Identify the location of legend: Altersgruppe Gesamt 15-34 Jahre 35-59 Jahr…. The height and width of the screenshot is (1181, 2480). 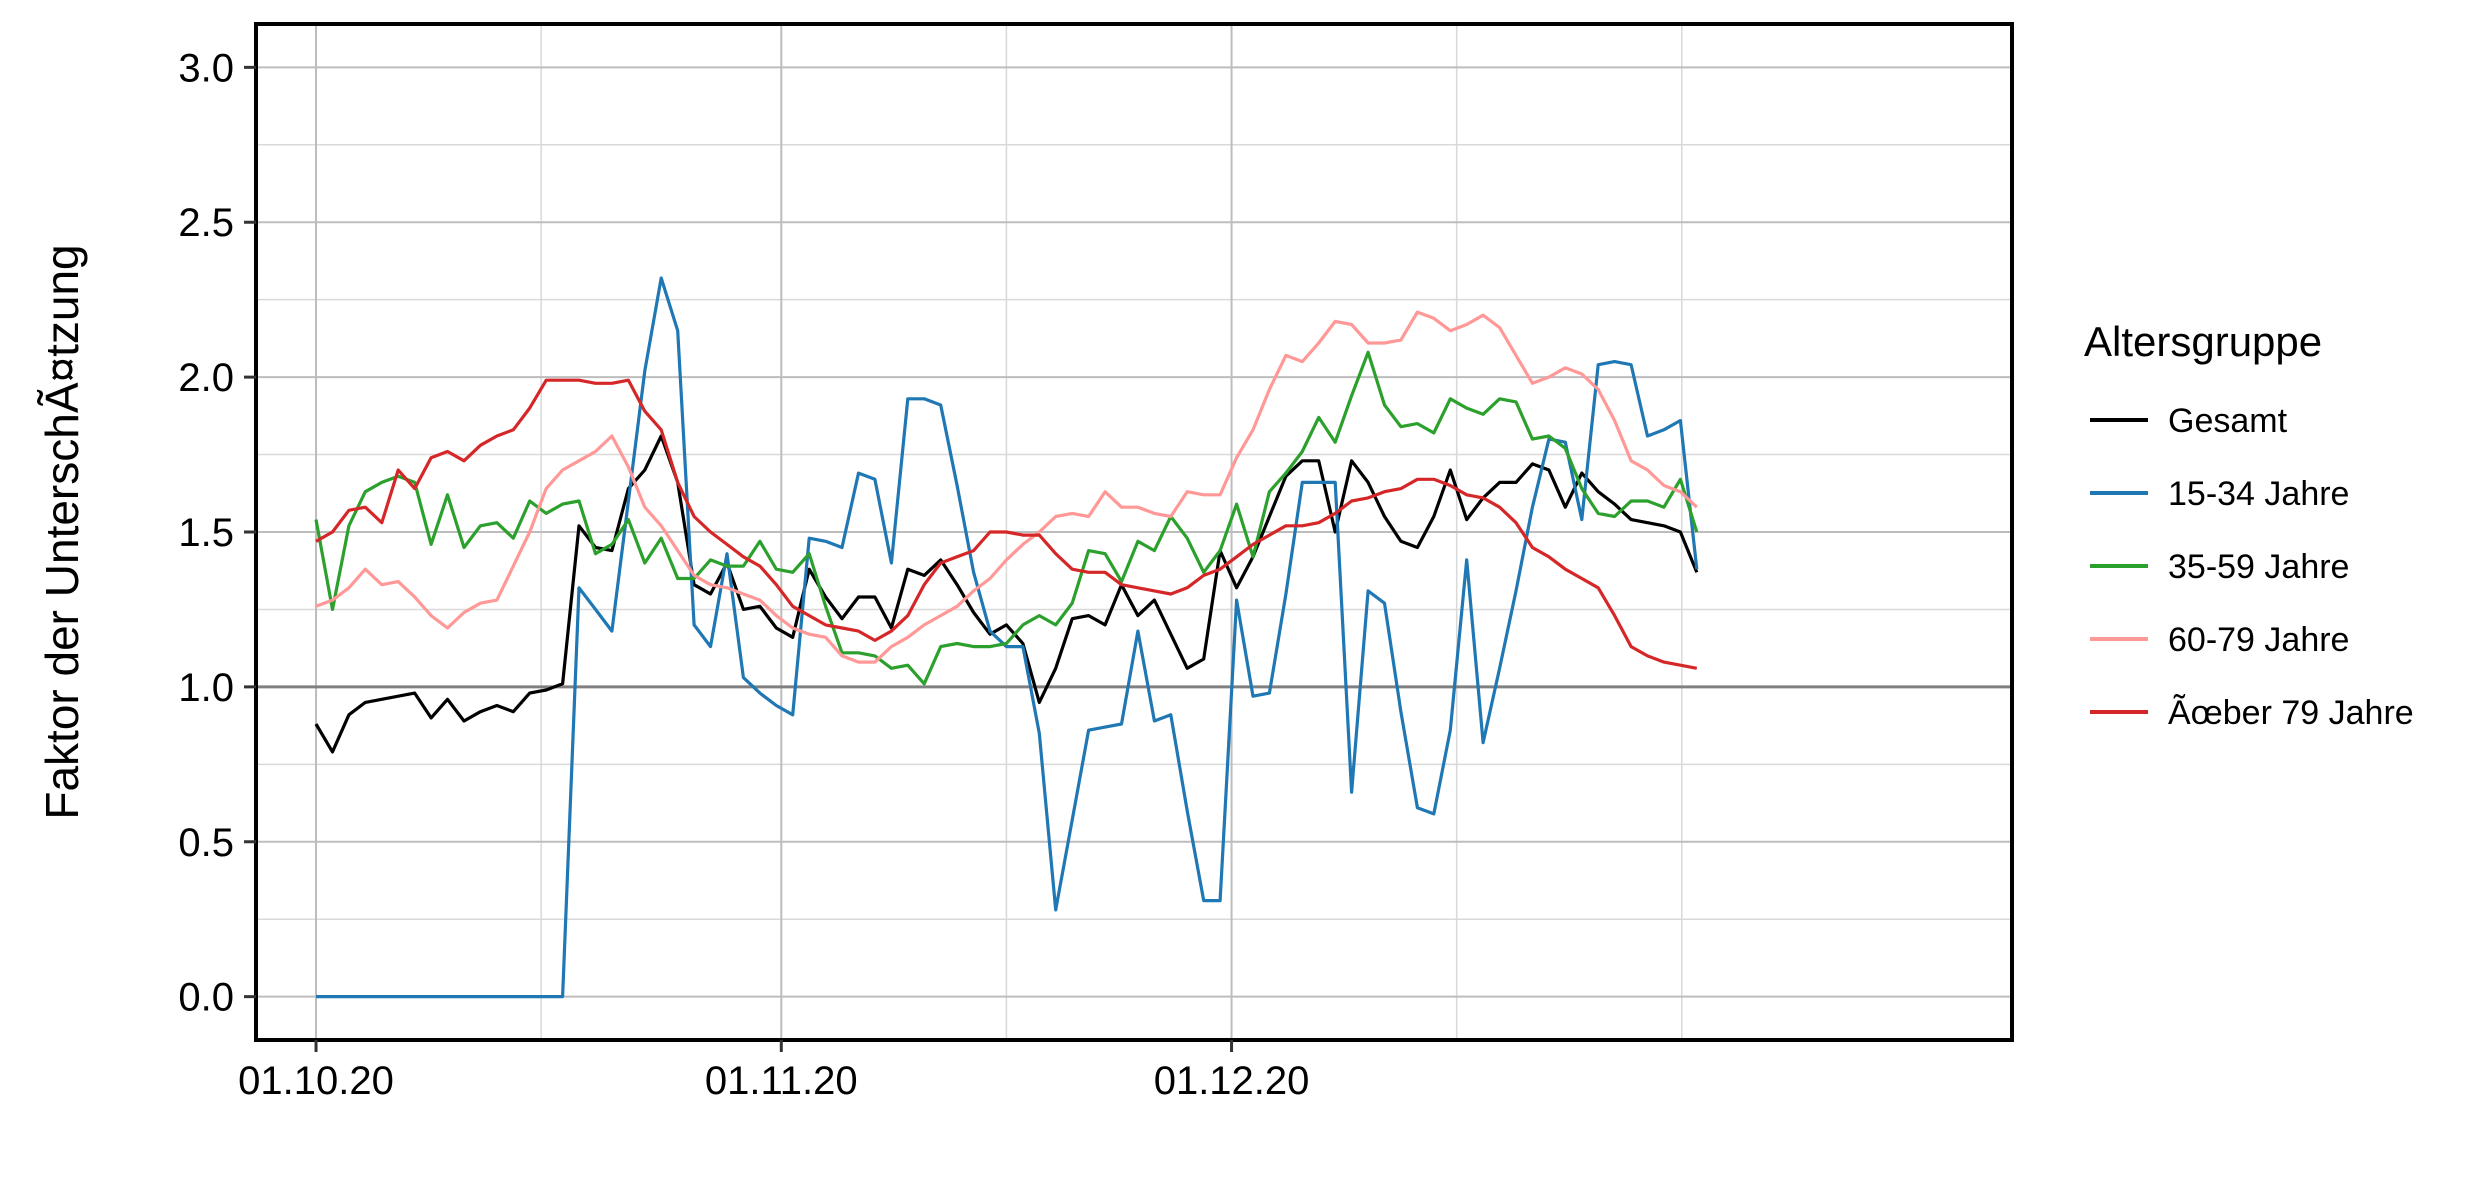
(2249, 525).